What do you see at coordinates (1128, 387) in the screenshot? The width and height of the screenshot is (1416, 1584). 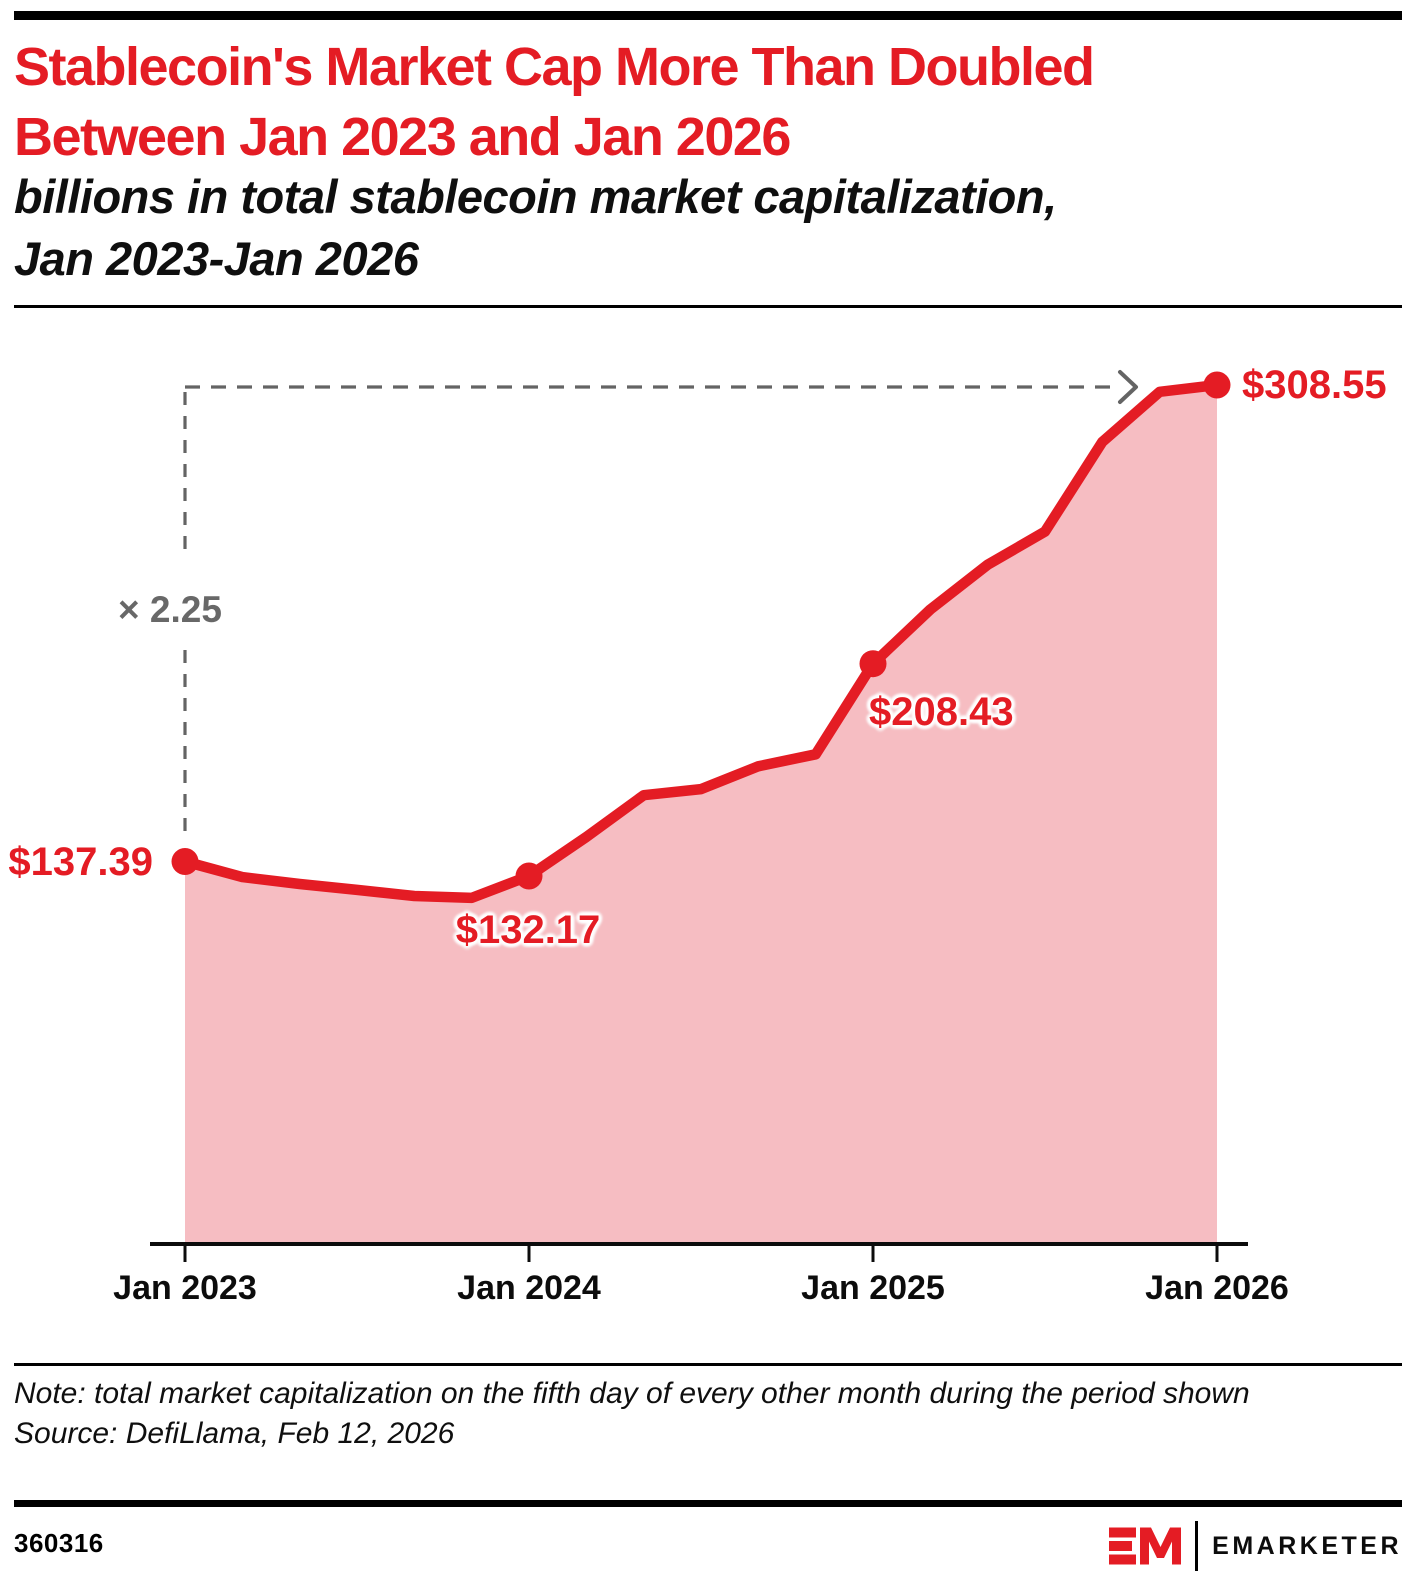 I see `arrow-head-icon` at bounding box center [1128, 387].